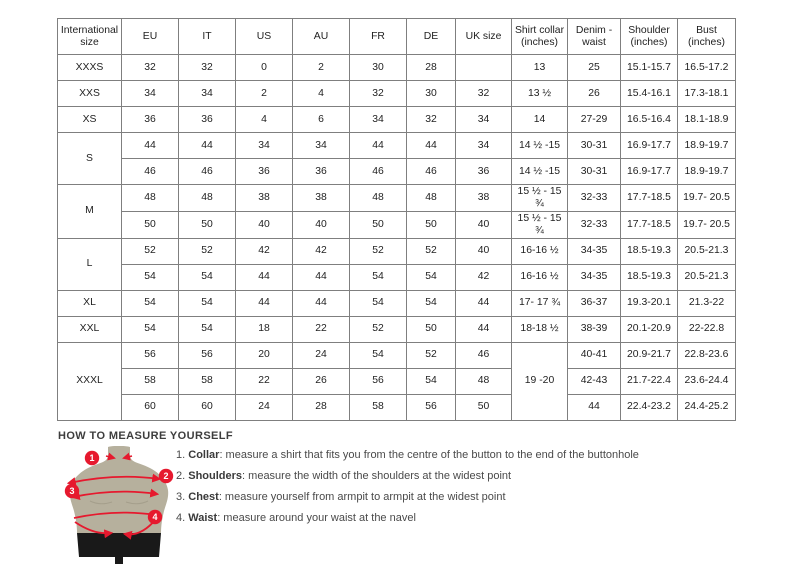 This screenshot has height=571, width=787. I want to click on table-cell: 14, so click(539, 119).